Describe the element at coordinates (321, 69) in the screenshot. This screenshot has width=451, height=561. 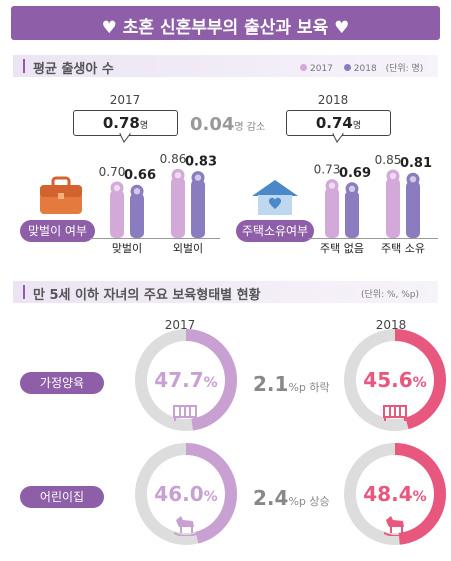
I see `legend-label-2017: 2017` at that location.